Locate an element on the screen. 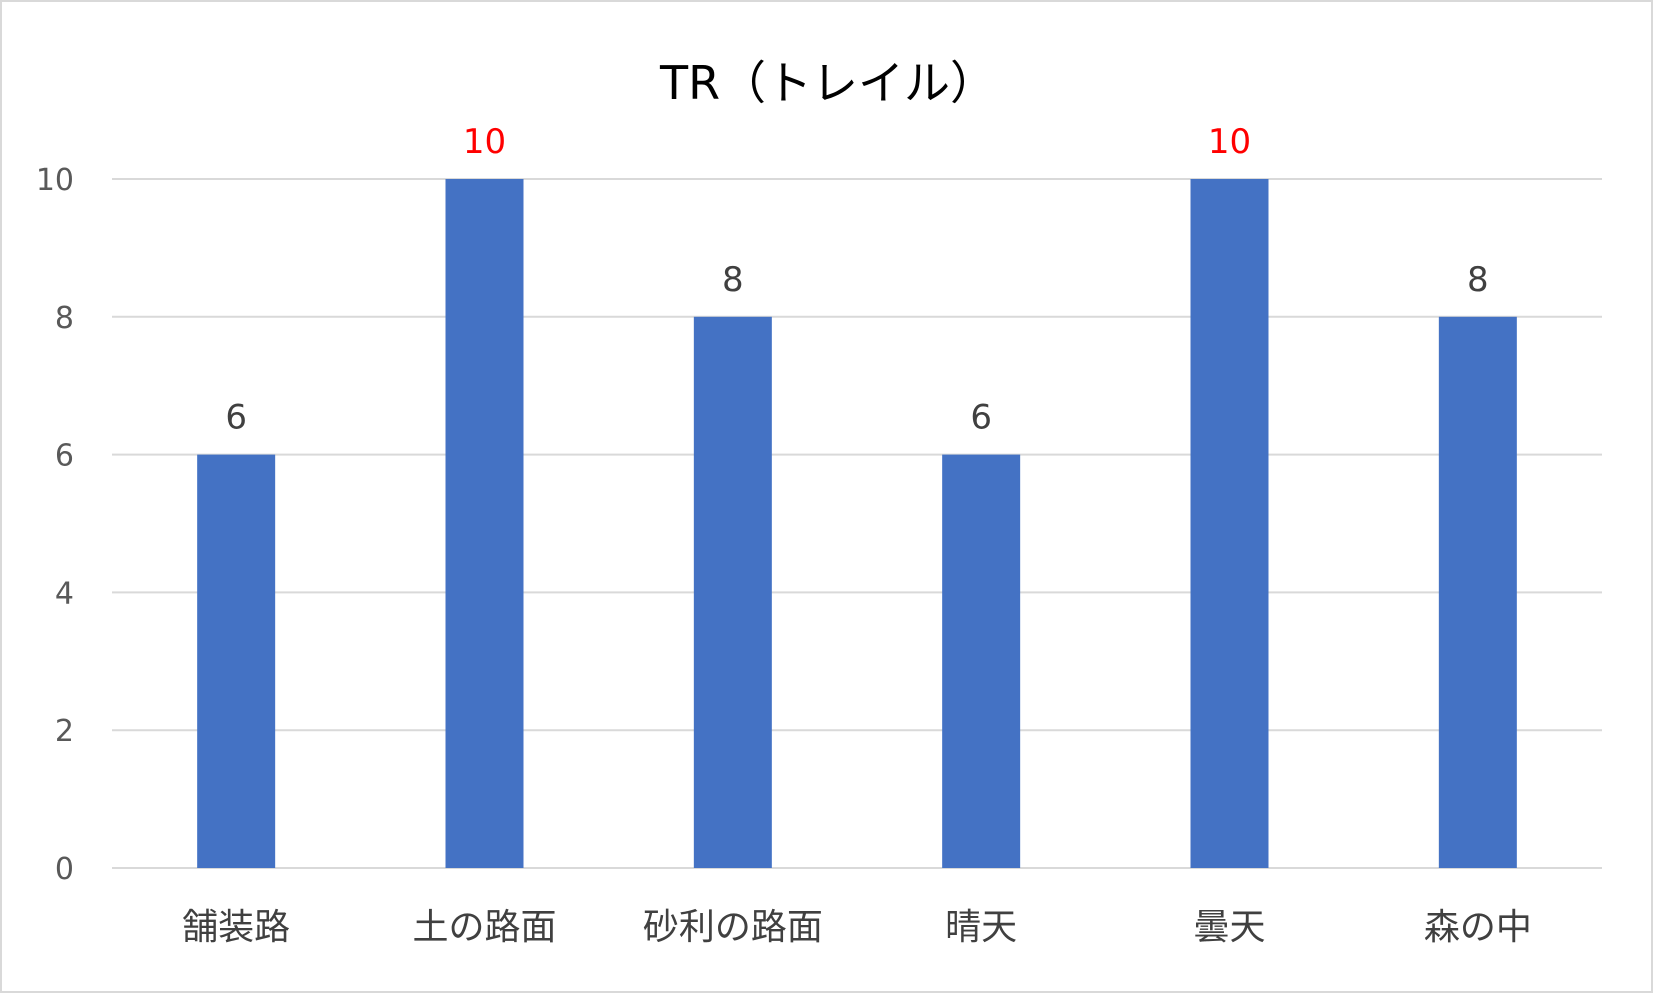  x-category-label: 土の路面 is located at coordinates (484, 927).